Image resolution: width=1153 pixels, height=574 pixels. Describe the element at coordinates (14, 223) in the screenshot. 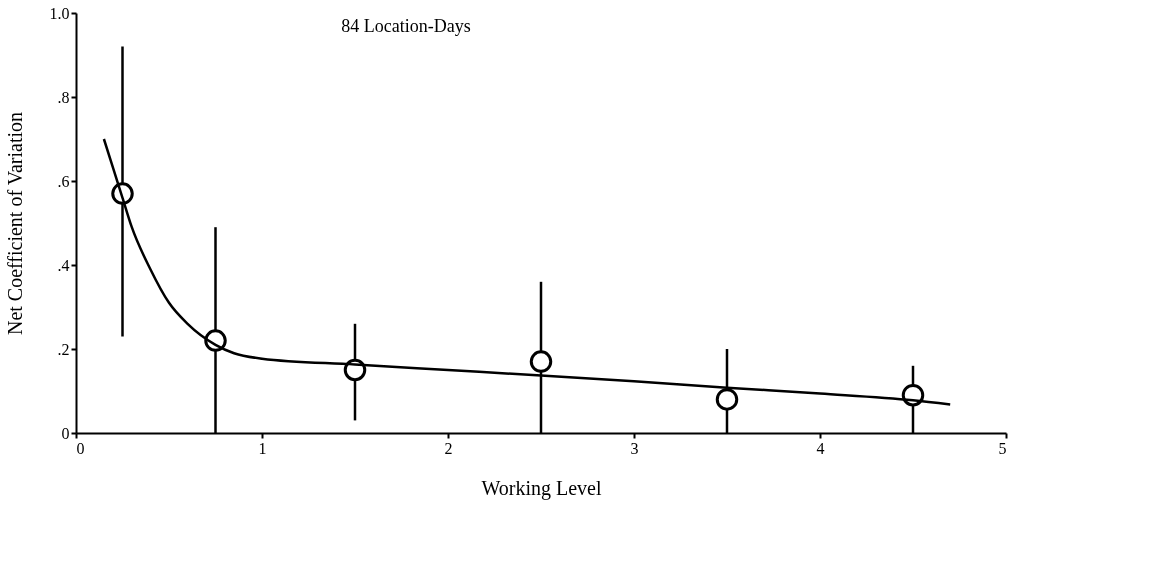

I see `y-axis-title: Net Coefficient of Variation` at that location.